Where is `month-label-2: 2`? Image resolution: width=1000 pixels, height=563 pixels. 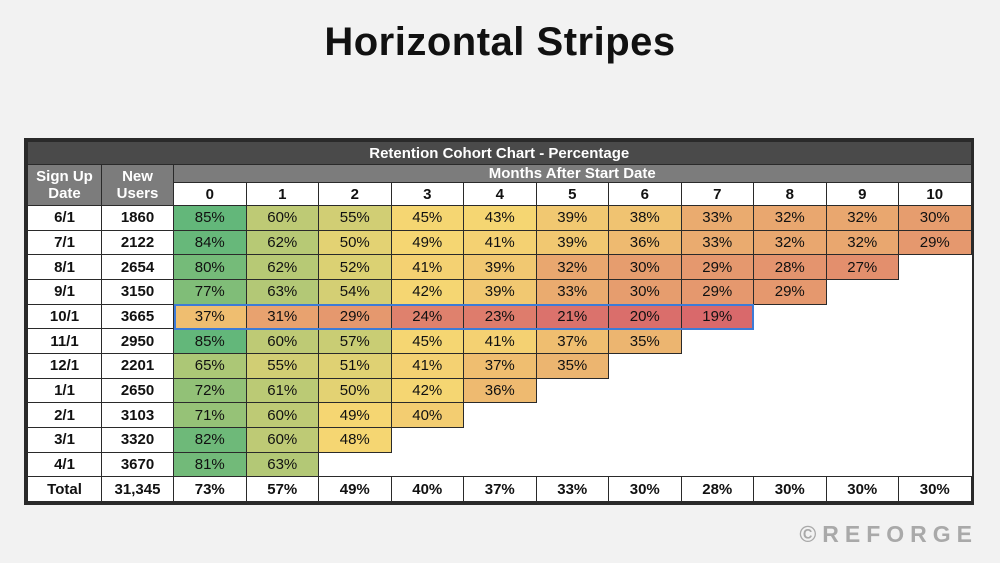 month-label-2: 2 is located at coordinates (355, 194).